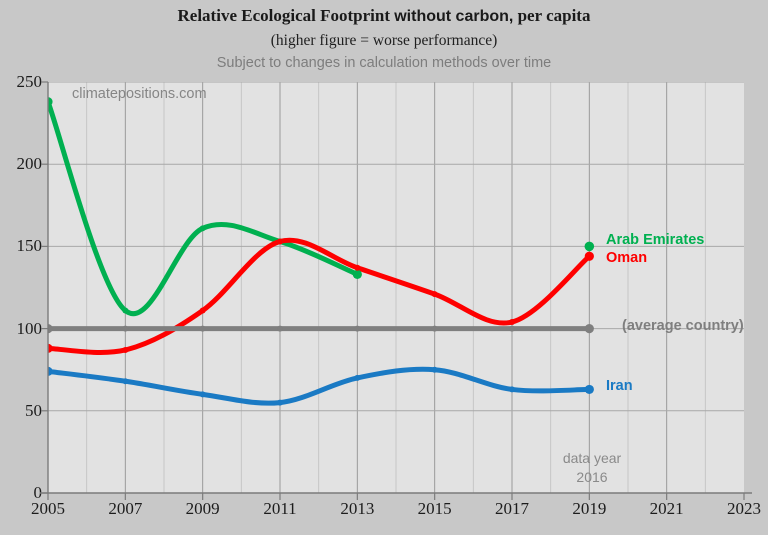  I want to click on x-axis-tick-label: 2009, so click(202, 508).